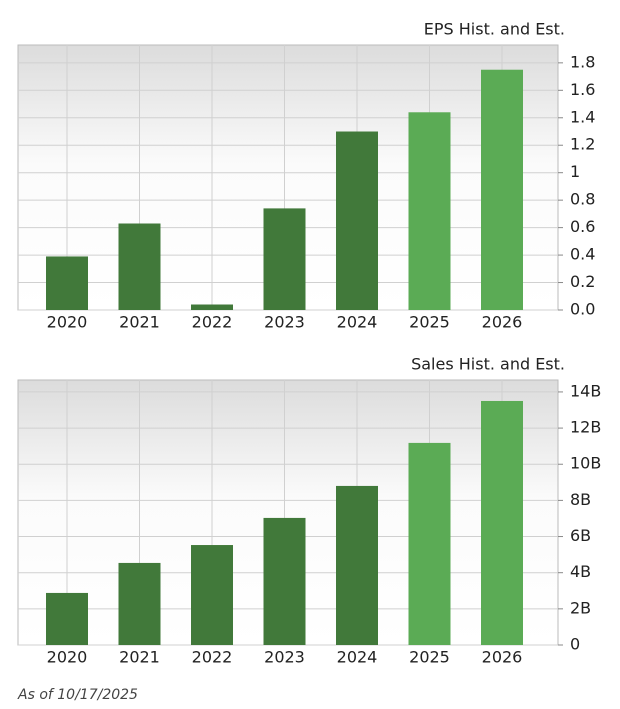 This screenshot has width=620, height=709. Describe the element at coordinates (580, 571) in the screenshot. I see `y-tick-label: 4B` at that location.